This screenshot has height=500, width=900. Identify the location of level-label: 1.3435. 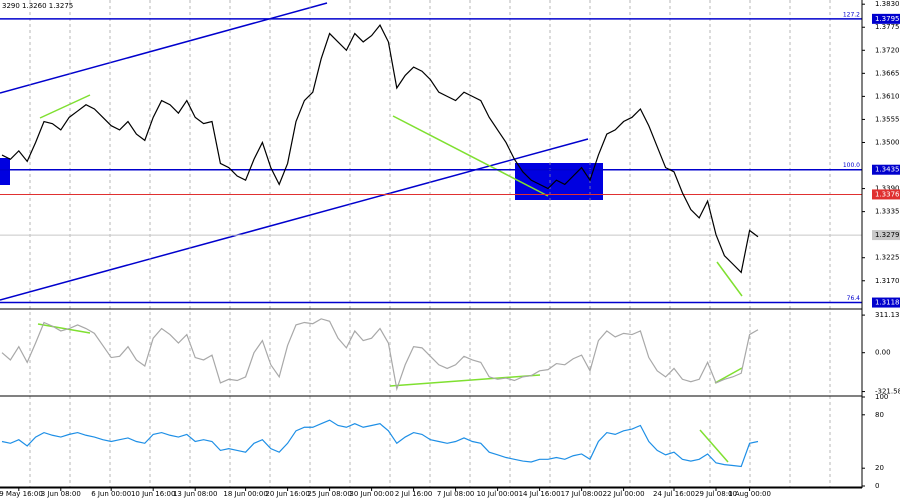
(887, 170).